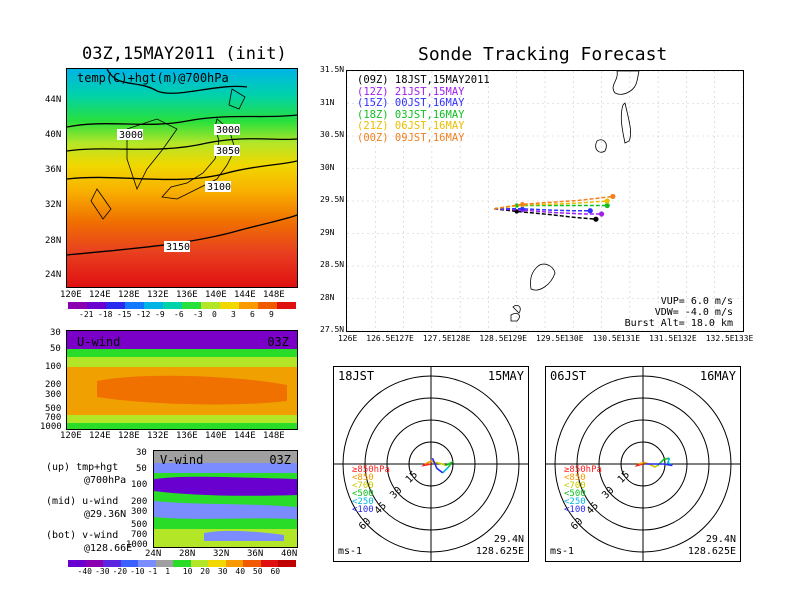 Image resolution: width=792 pixels, height=612 pixels. Describe the element at coordinates (131, 135) in the screenshot. I see `contour-label-3000a: 3000` at that location.